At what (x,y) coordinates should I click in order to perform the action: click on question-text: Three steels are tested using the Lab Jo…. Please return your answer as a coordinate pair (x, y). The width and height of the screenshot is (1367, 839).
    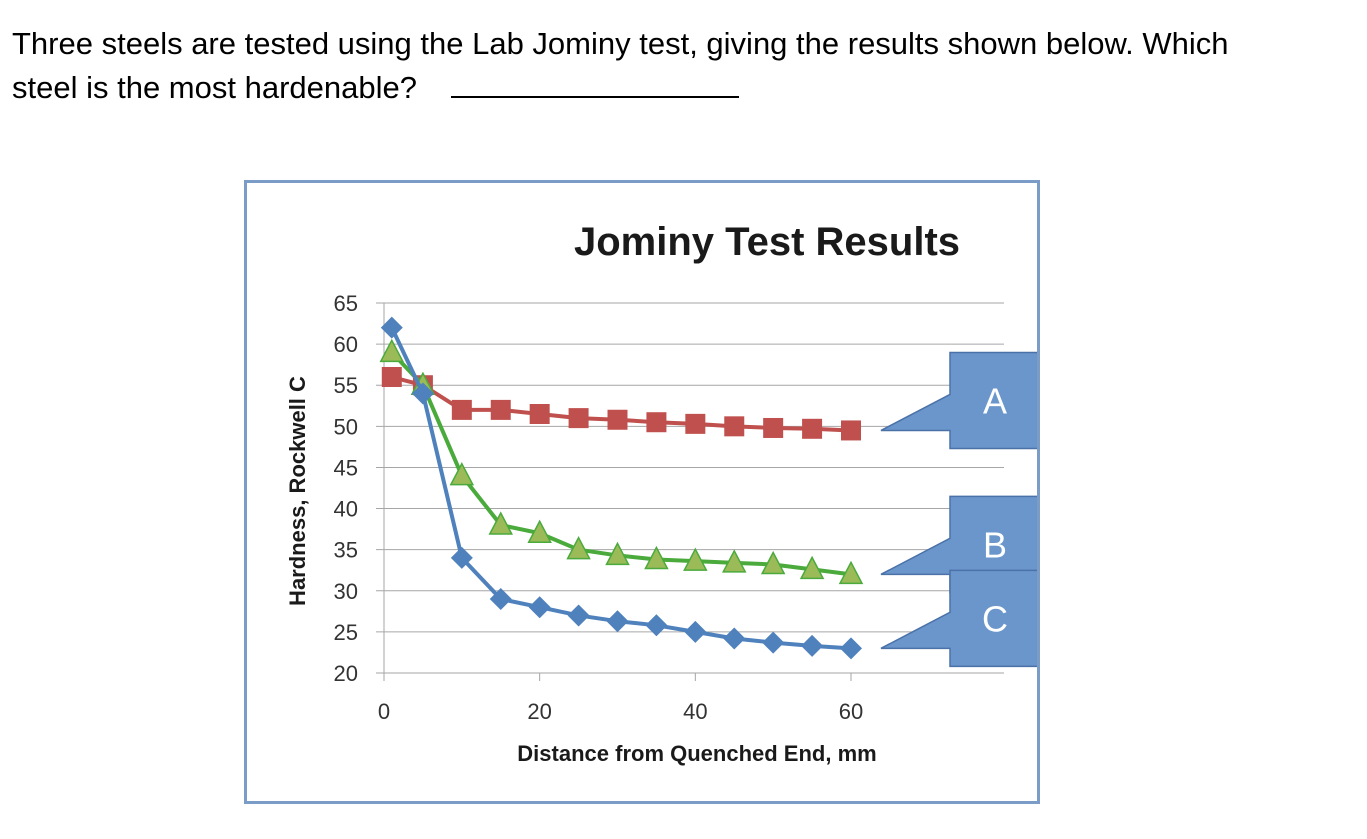
    Looking at the image, I should click on (682, 66).